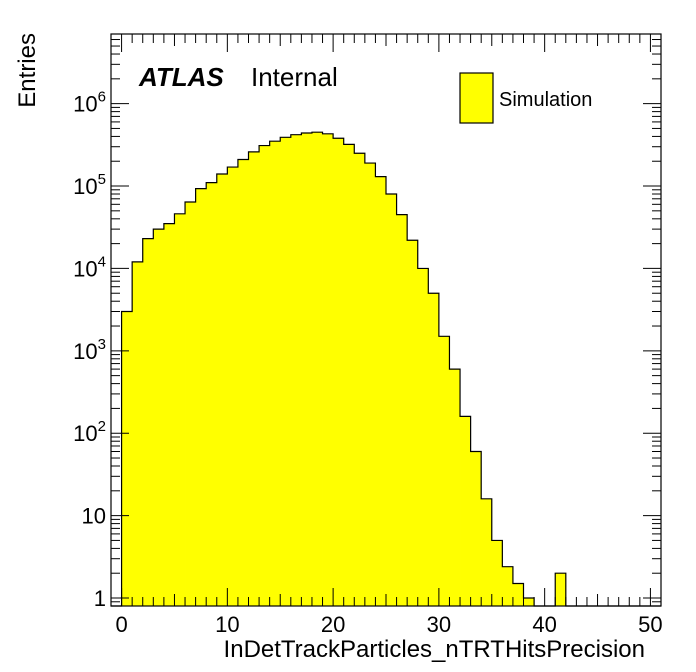 This screenshot has width=696, height=672. I want to click on y-tick-label: 10⁶, so click(89, 103).